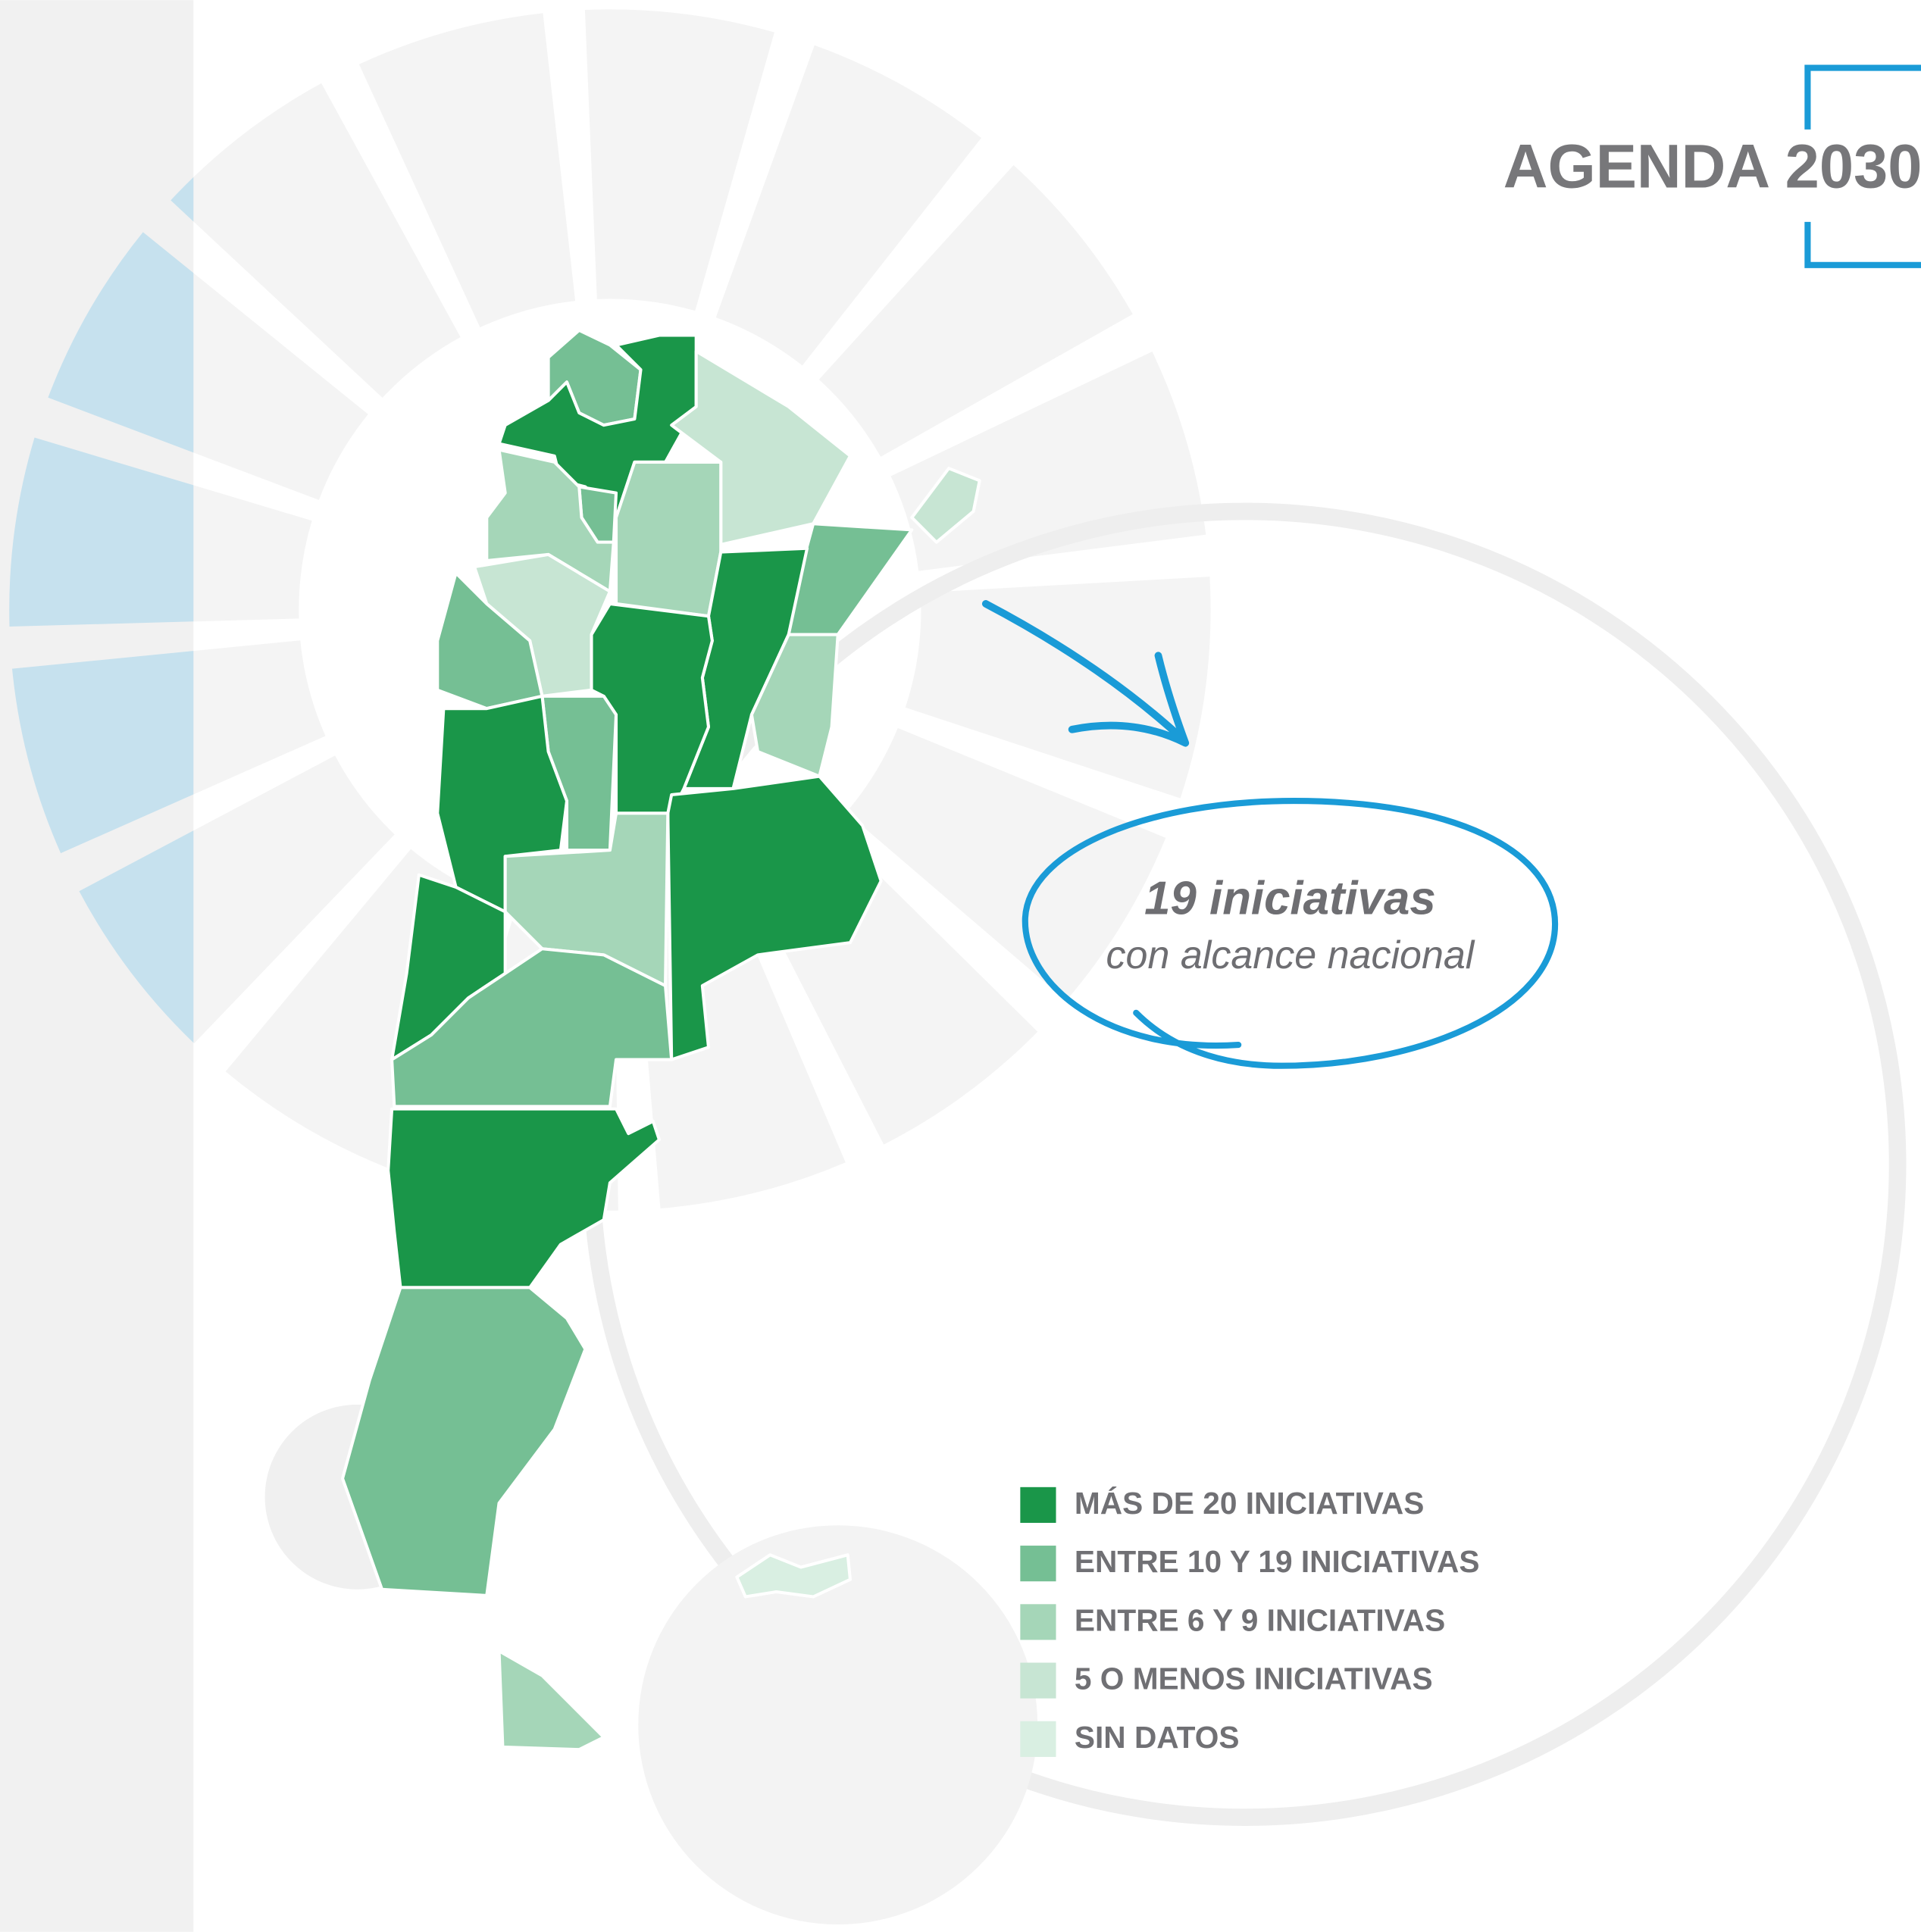 Image resolution: width=1921 pixels, height=1932 pixels. Describe the element at coordinates (1291, 955) in the screenshot. I see `callout-text: con alcance nacional` at that location.